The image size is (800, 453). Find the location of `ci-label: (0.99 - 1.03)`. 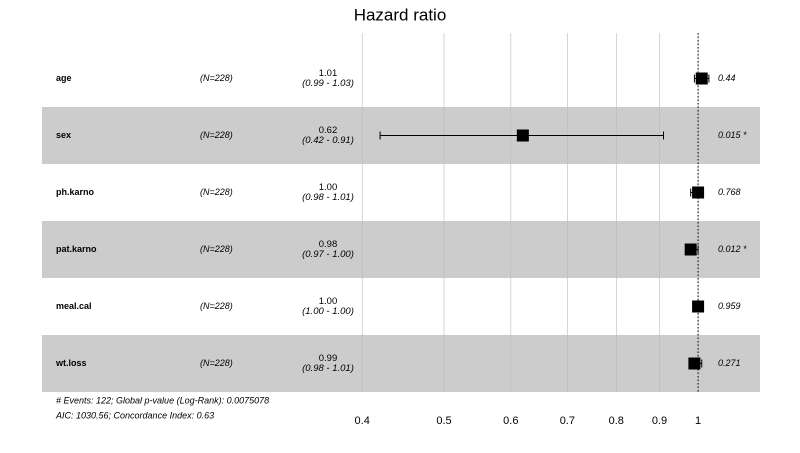

ci-label: (0.99 - 1.03) is located at coordinates (328, 83).